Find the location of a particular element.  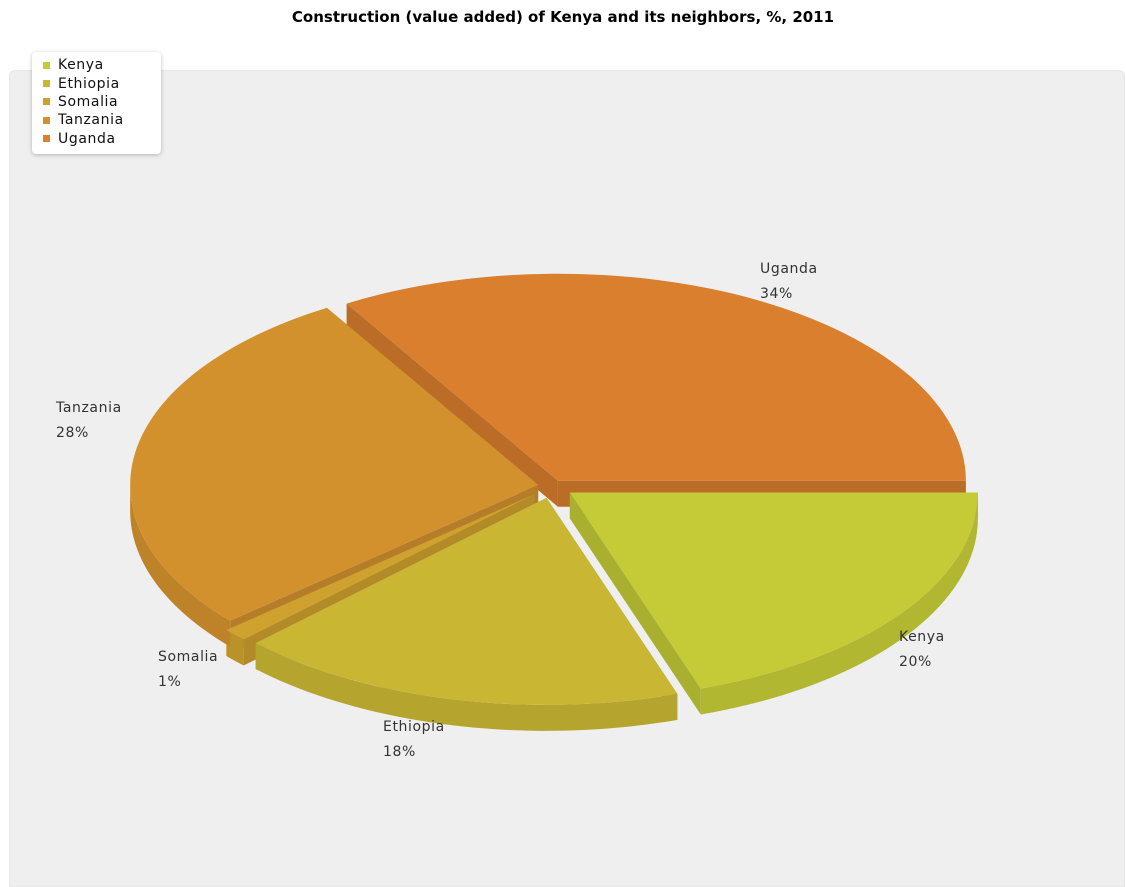

slice-side-tanzania is located at coordinates (180, 565).